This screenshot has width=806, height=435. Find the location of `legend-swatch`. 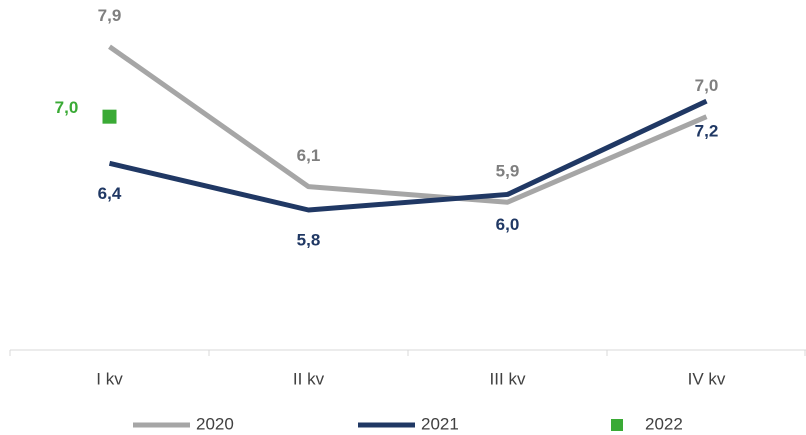

legend-swatch is located at coordinates (617, 425).